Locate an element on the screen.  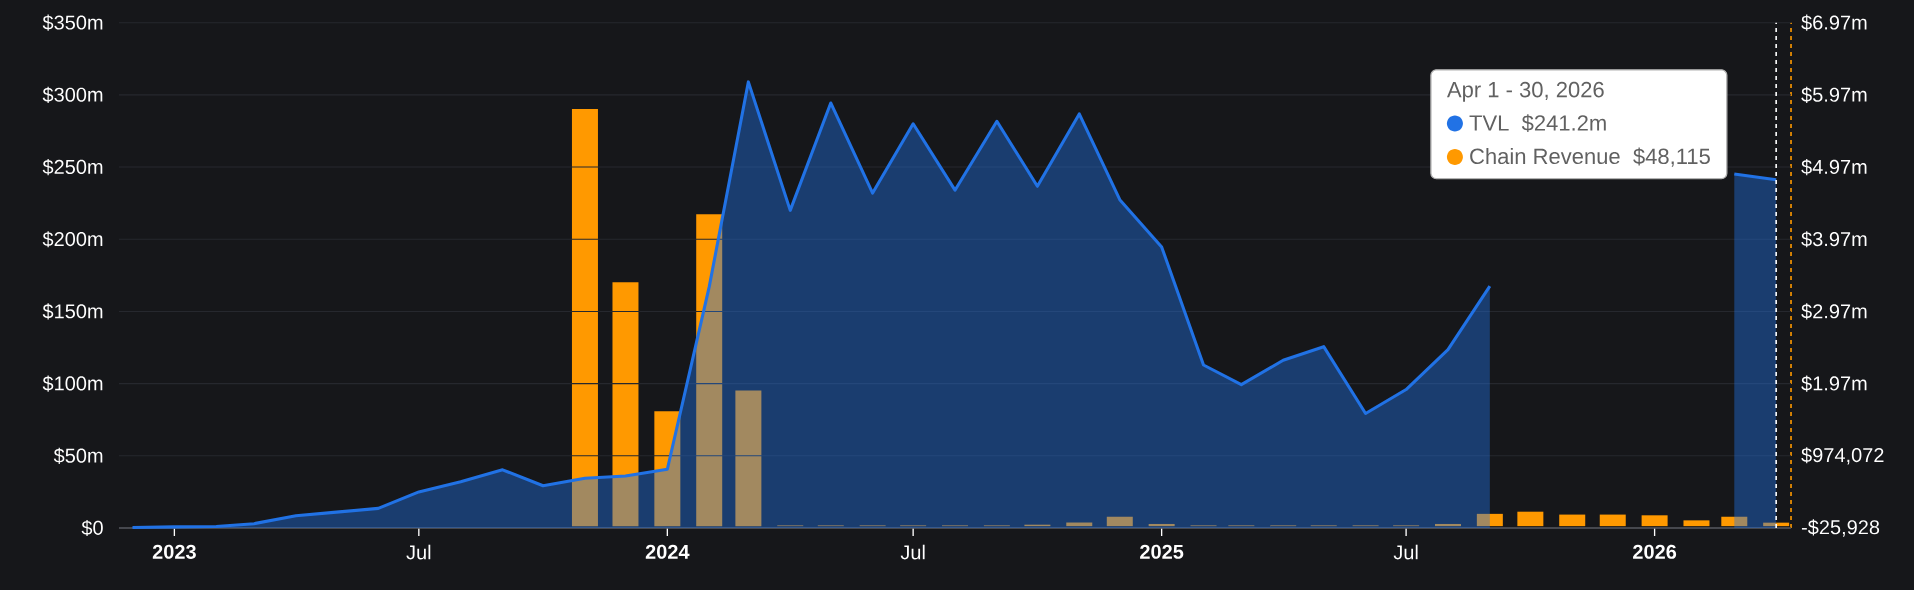
y-tick-label: $250m is located at coordinates (72, 167).